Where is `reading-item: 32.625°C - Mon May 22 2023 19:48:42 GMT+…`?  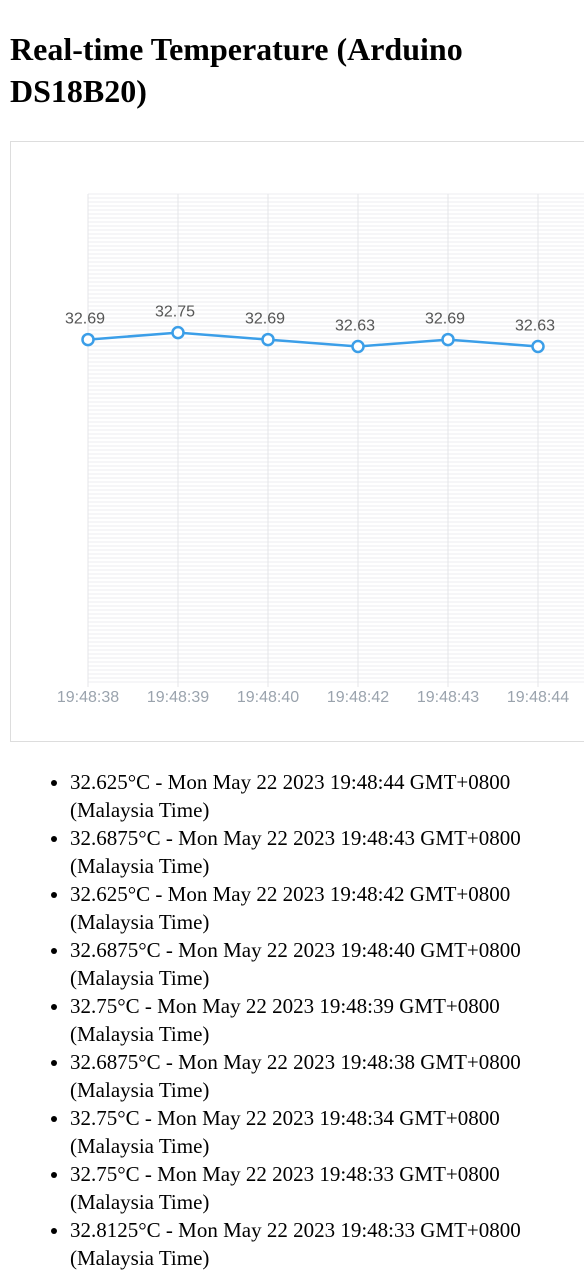
reading-item: 32.625°C - Mon May 22 2023 19:48:42 GMT+… is located at coordinates (325, 908).